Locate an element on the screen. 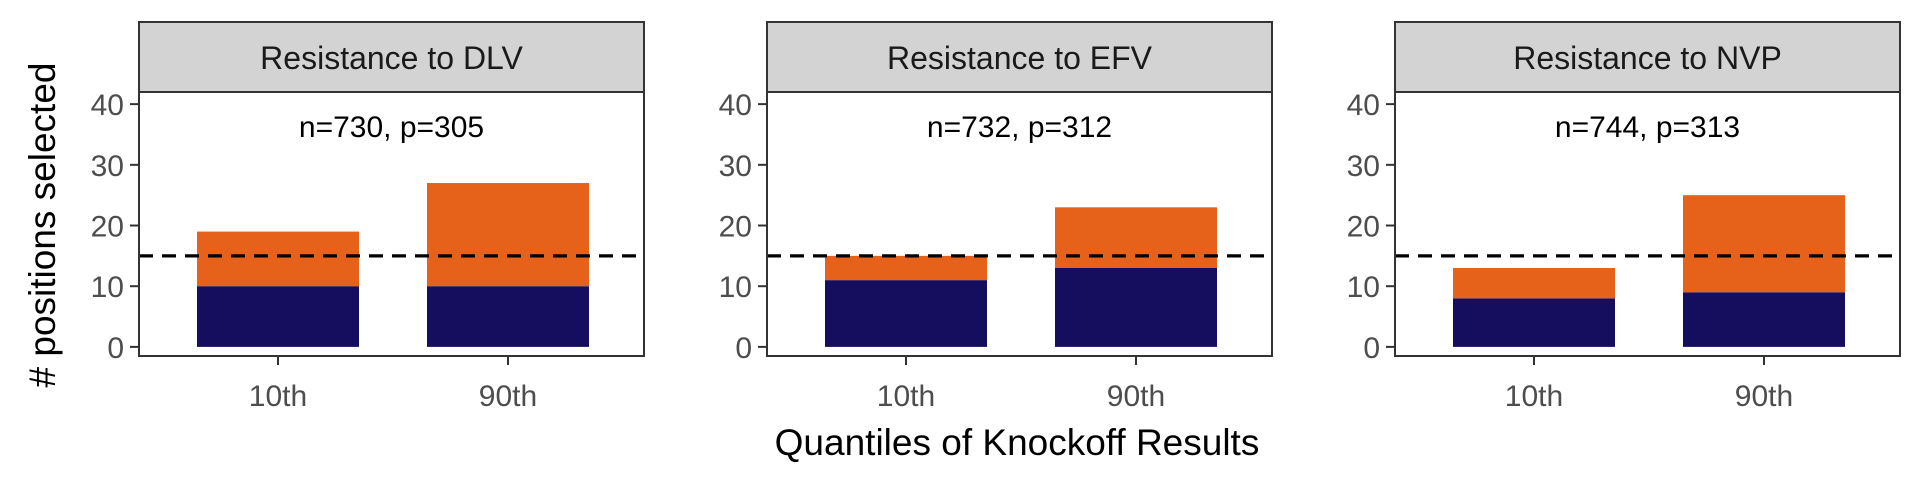 The height and width of the screenshot is (488, 1920). facet-title: Resistance to EFV is located at coordinates (1020, 58).